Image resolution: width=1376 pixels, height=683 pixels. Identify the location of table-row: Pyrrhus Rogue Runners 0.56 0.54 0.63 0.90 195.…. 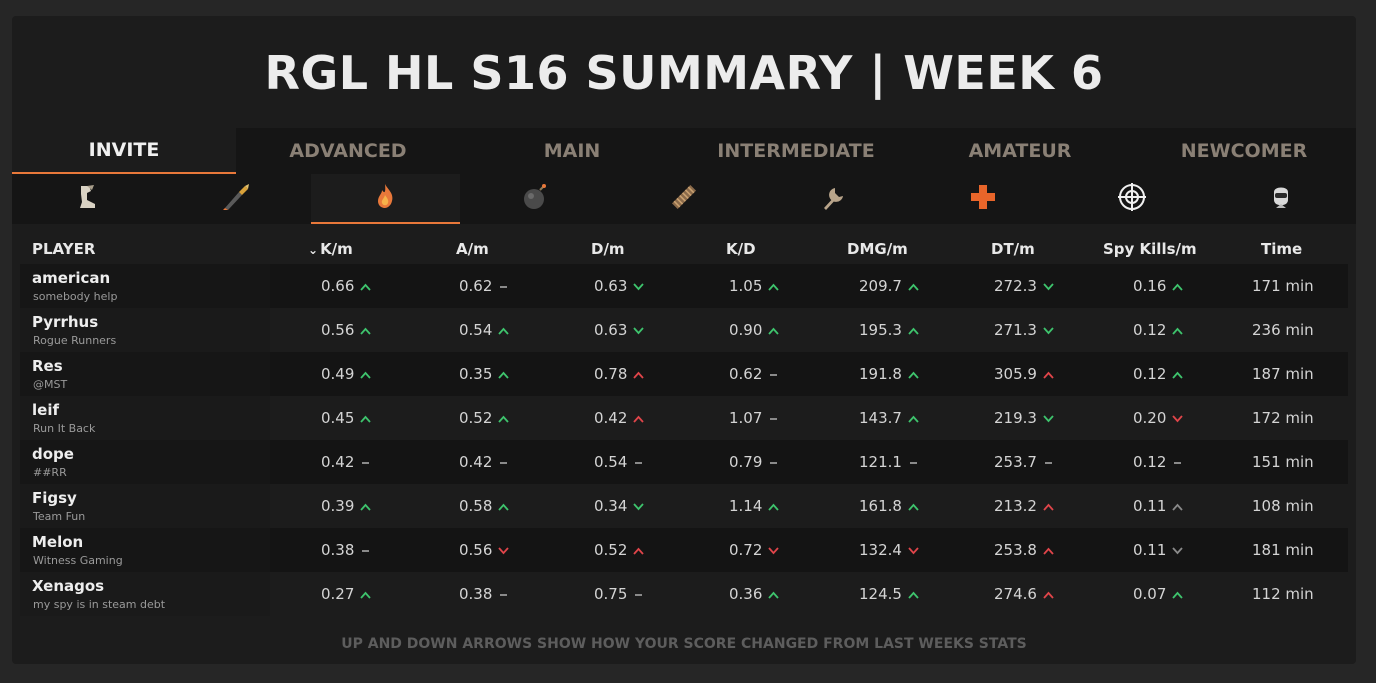
(684, 330).